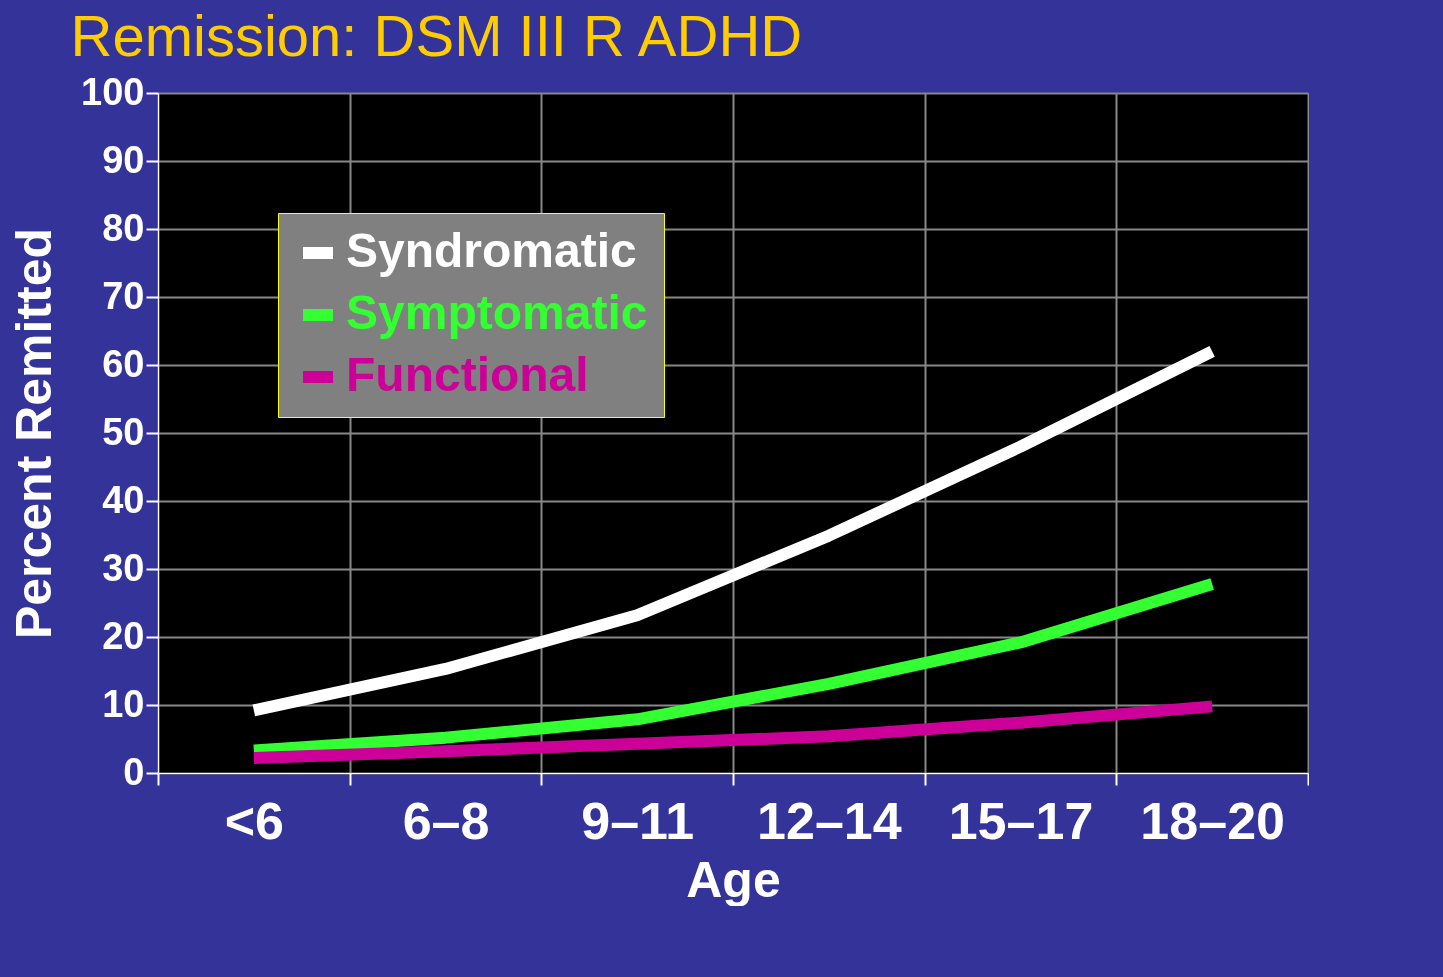 Image resolution: width=1443 pixels, height=977 pixels. Describe the element at coordinates (123, 635) in the screenshot. I see `y-tick-label: 20` at that location.